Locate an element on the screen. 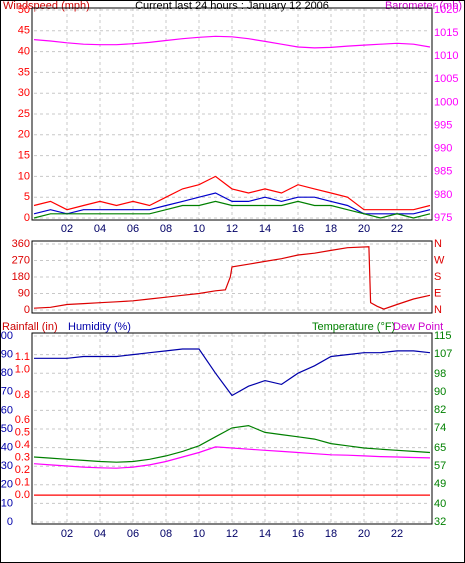 The width and height of the screenshot is (465, 563). y2-tick-label: S is located at coordinates (437, 277).